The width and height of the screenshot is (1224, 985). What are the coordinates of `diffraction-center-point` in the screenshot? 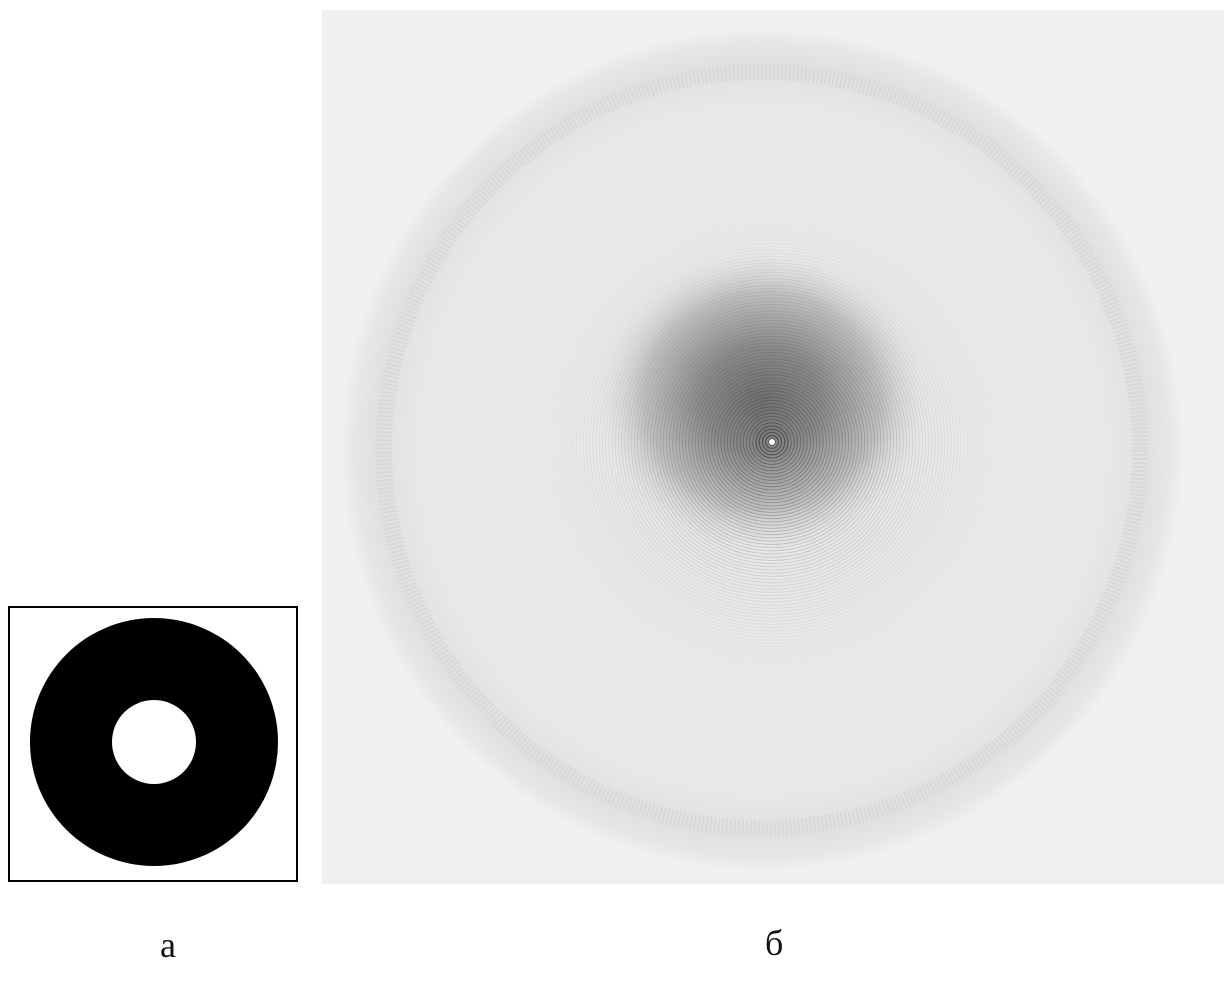 It's located at (772, 442).